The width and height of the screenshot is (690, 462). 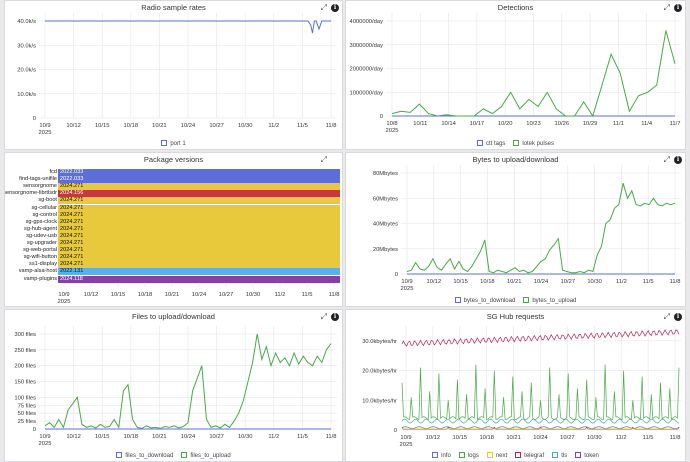 I want to click on legend-item: files_to_upload, so click(x=206, y=455).